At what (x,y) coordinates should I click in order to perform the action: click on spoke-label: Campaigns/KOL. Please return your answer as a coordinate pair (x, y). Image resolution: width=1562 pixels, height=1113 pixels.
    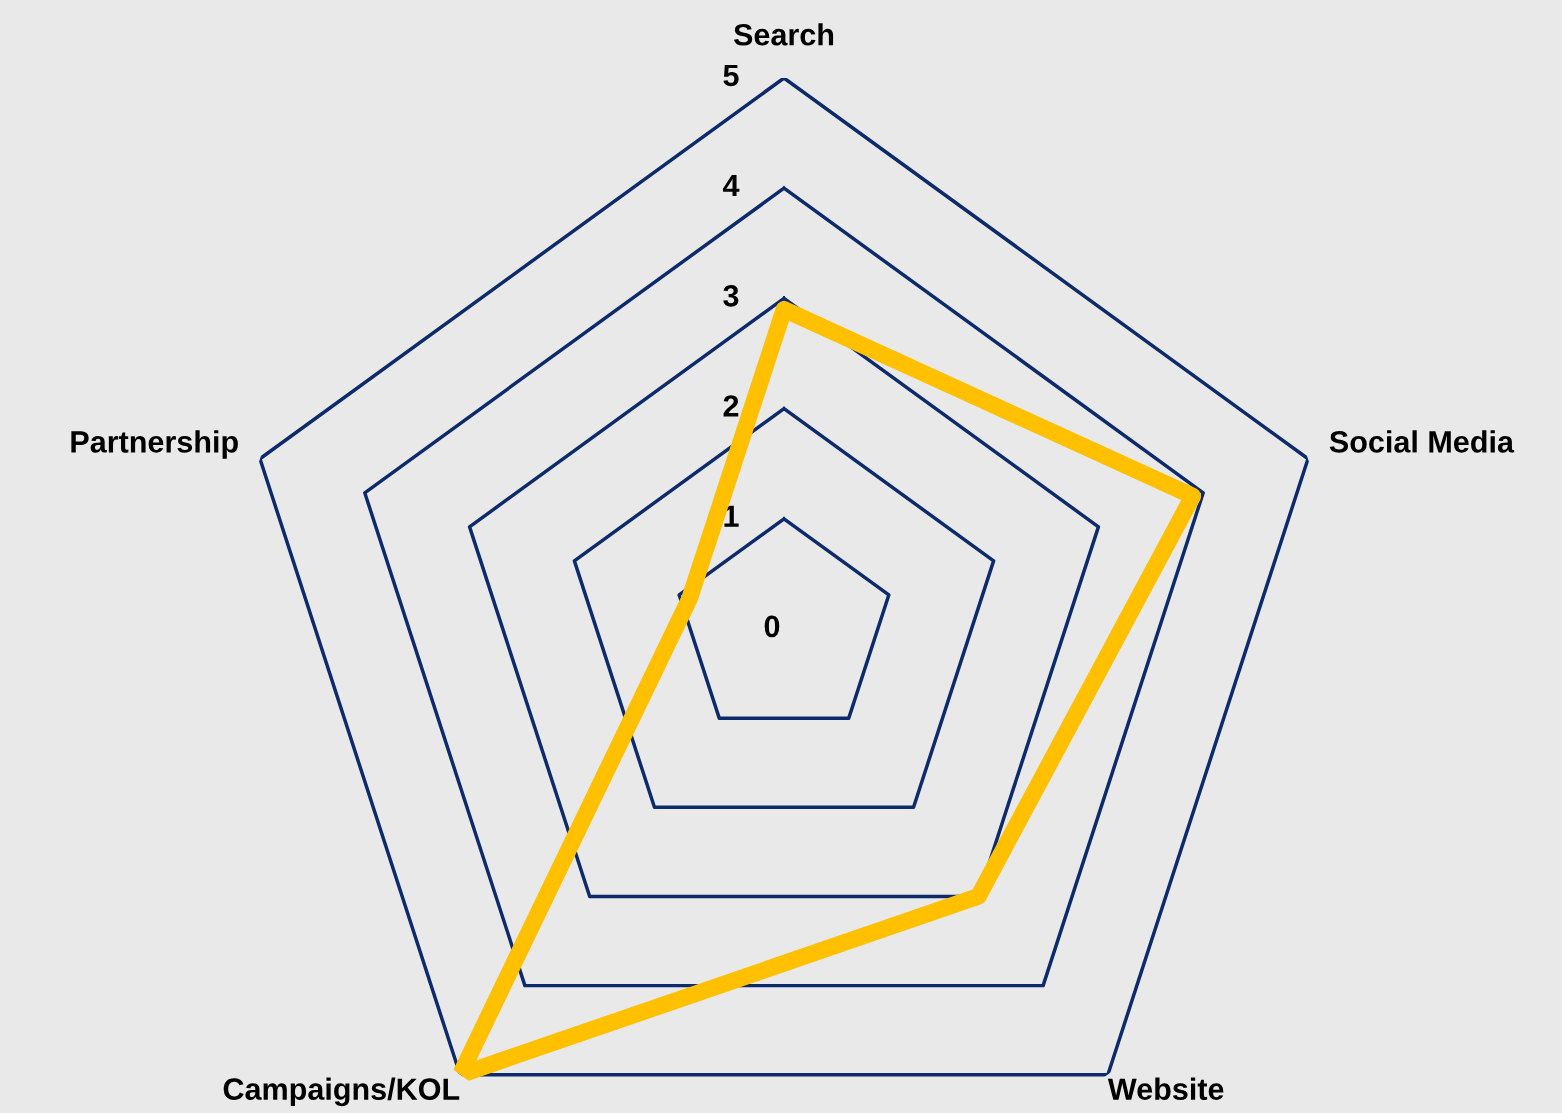
    Looking at the image, I should click on (341, 1092).